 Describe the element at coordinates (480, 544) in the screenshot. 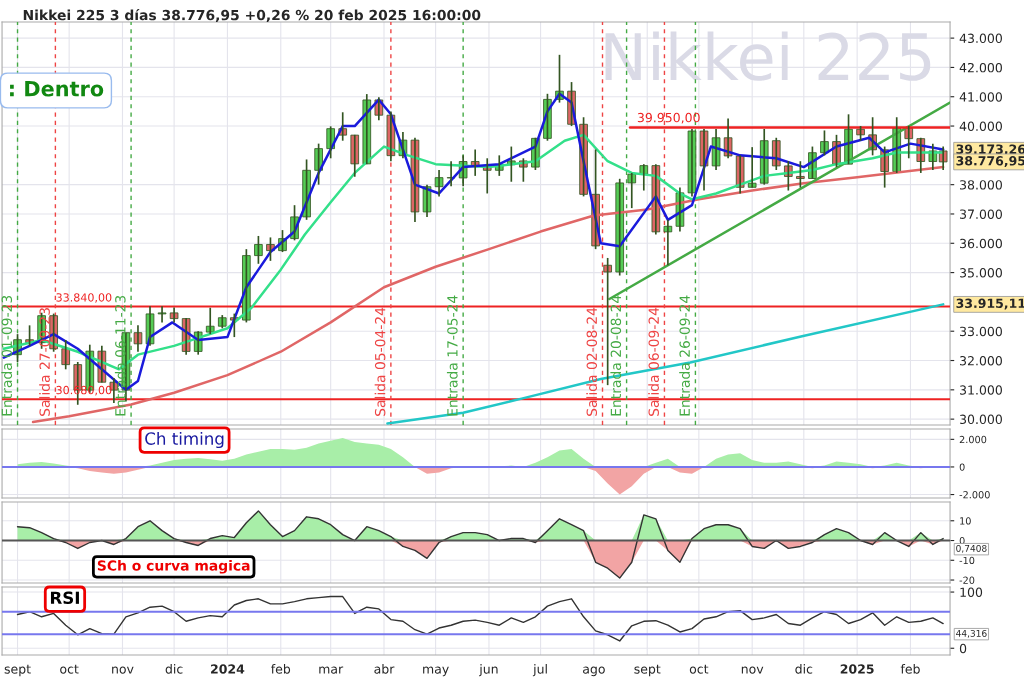

I see `line-series` at that location.